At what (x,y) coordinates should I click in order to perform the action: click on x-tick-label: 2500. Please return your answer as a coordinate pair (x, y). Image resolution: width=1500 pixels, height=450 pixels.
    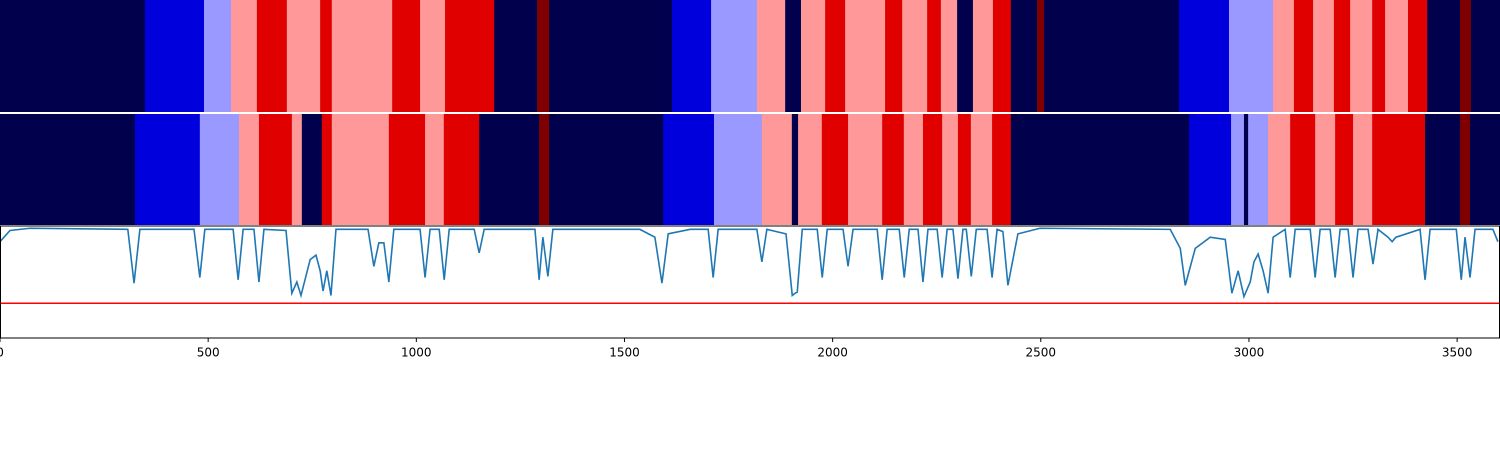
    Looking at the image, I should click on (1041, 353).